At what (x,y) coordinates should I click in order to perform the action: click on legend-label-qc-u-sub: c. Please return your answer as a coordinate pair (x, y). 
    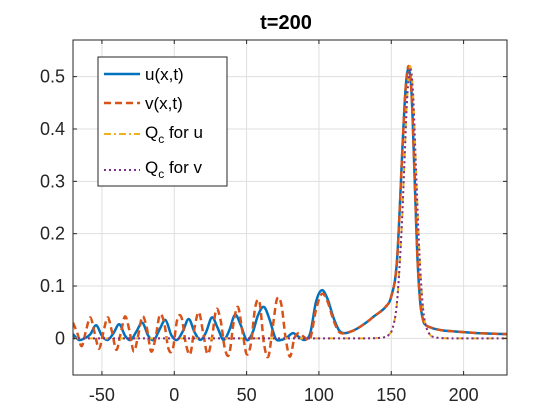
    Looking at the image, I should click on (161, 139).